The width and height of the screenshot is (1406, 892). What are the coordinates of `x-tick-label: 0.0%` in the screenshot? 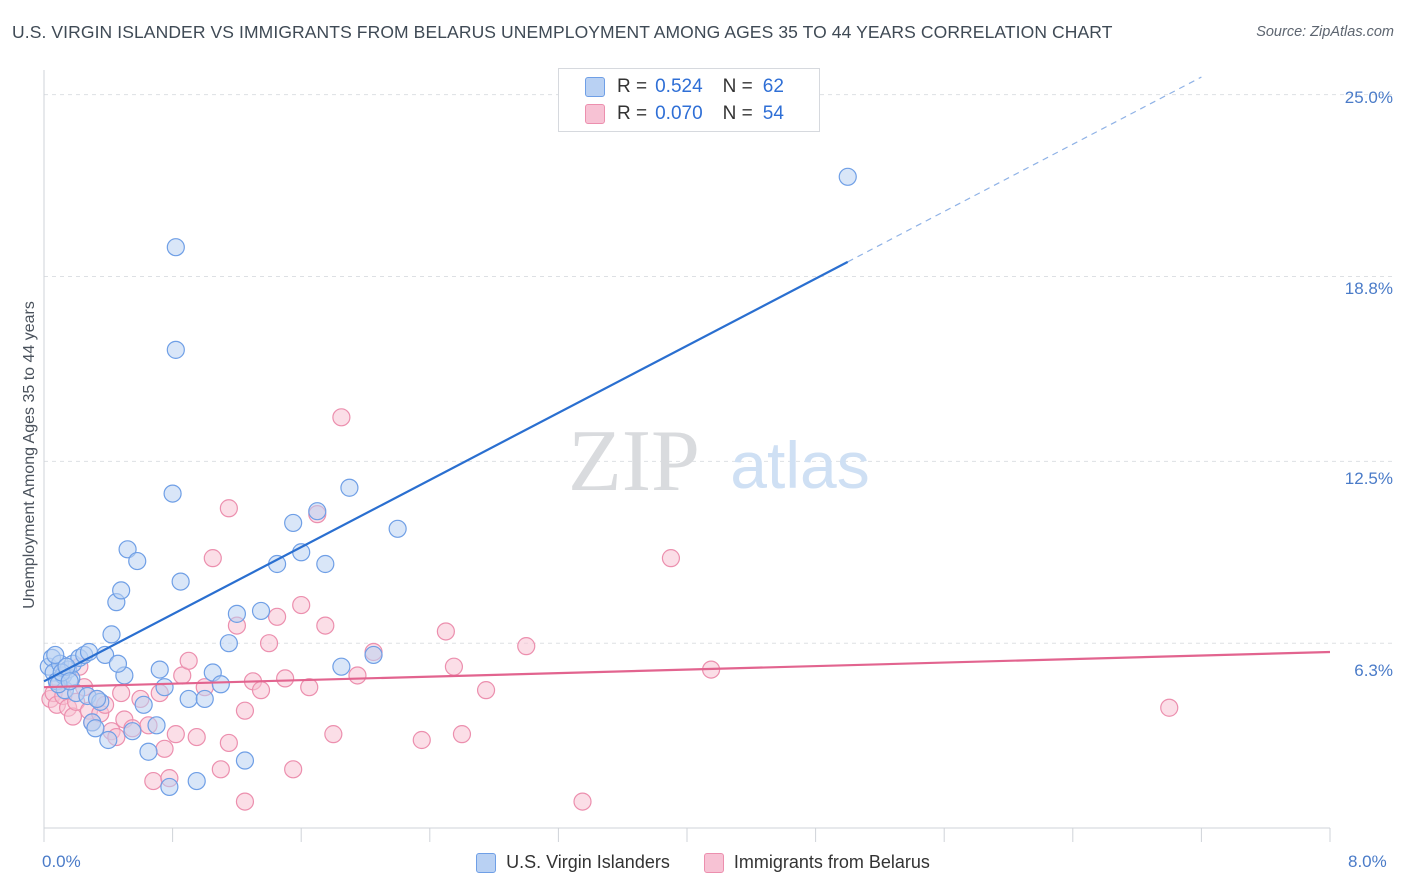 It's located at (61, 861).